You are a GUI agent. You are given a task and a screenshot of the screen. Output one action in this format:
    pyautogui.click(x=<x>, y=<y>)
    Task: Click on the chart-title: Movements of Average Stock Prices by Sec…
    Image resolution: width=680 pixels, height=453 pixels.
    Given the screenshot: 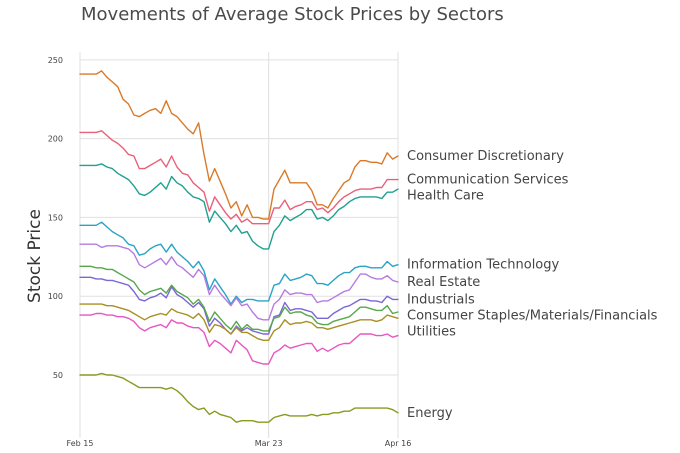 What is the action you would take?
    pyautogui.click(x=292, y=14)
    